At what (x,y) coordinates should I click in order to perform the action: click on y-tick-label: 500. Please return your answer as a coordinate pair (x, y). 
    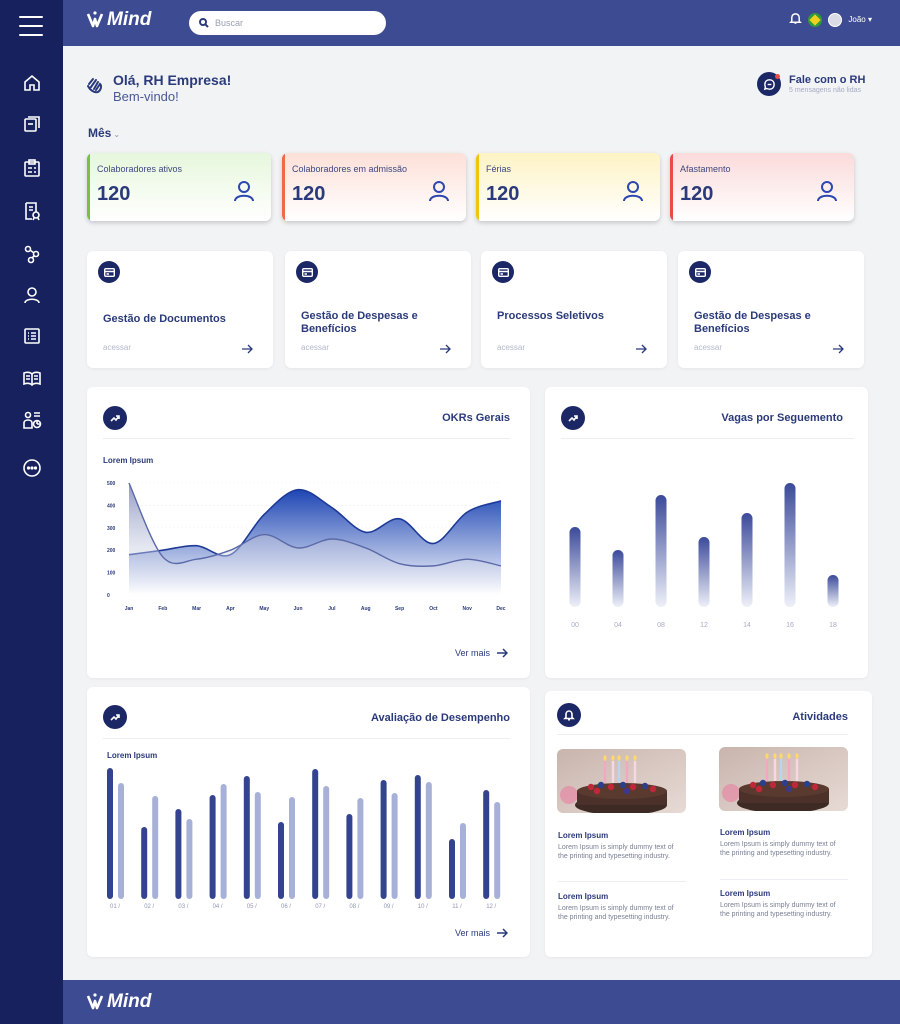
    Looking at the image, I should click on (111, 484).